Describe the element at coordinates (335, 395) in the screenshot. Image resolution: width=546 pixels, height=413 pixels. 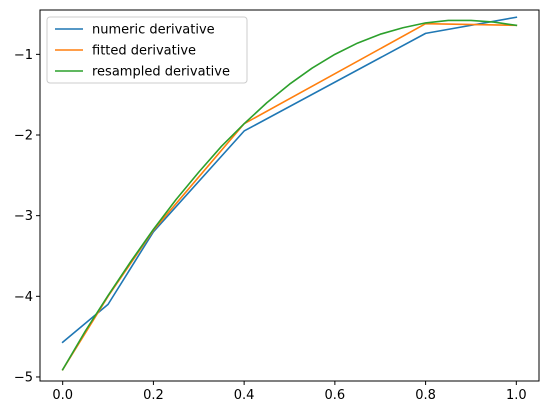
I see `x-tick-label: 0.6` at that location.